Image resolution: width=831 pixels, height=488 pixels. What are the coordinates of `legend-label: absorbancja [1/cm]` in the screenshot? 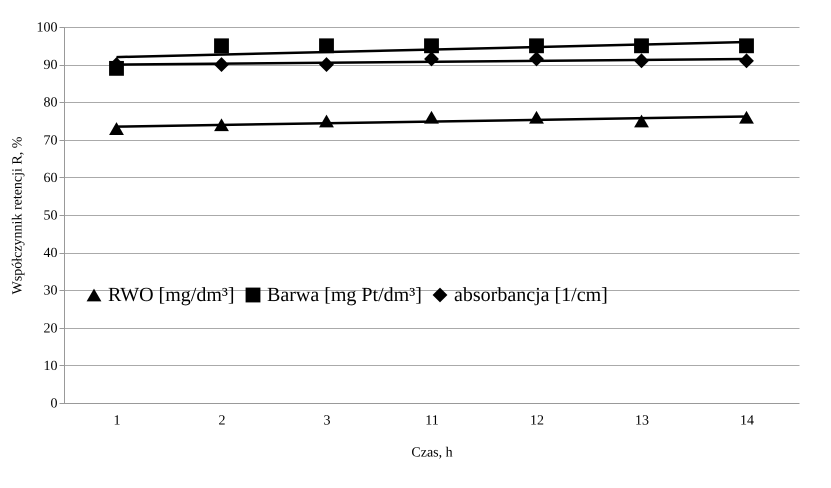 It's located at (531, 295).